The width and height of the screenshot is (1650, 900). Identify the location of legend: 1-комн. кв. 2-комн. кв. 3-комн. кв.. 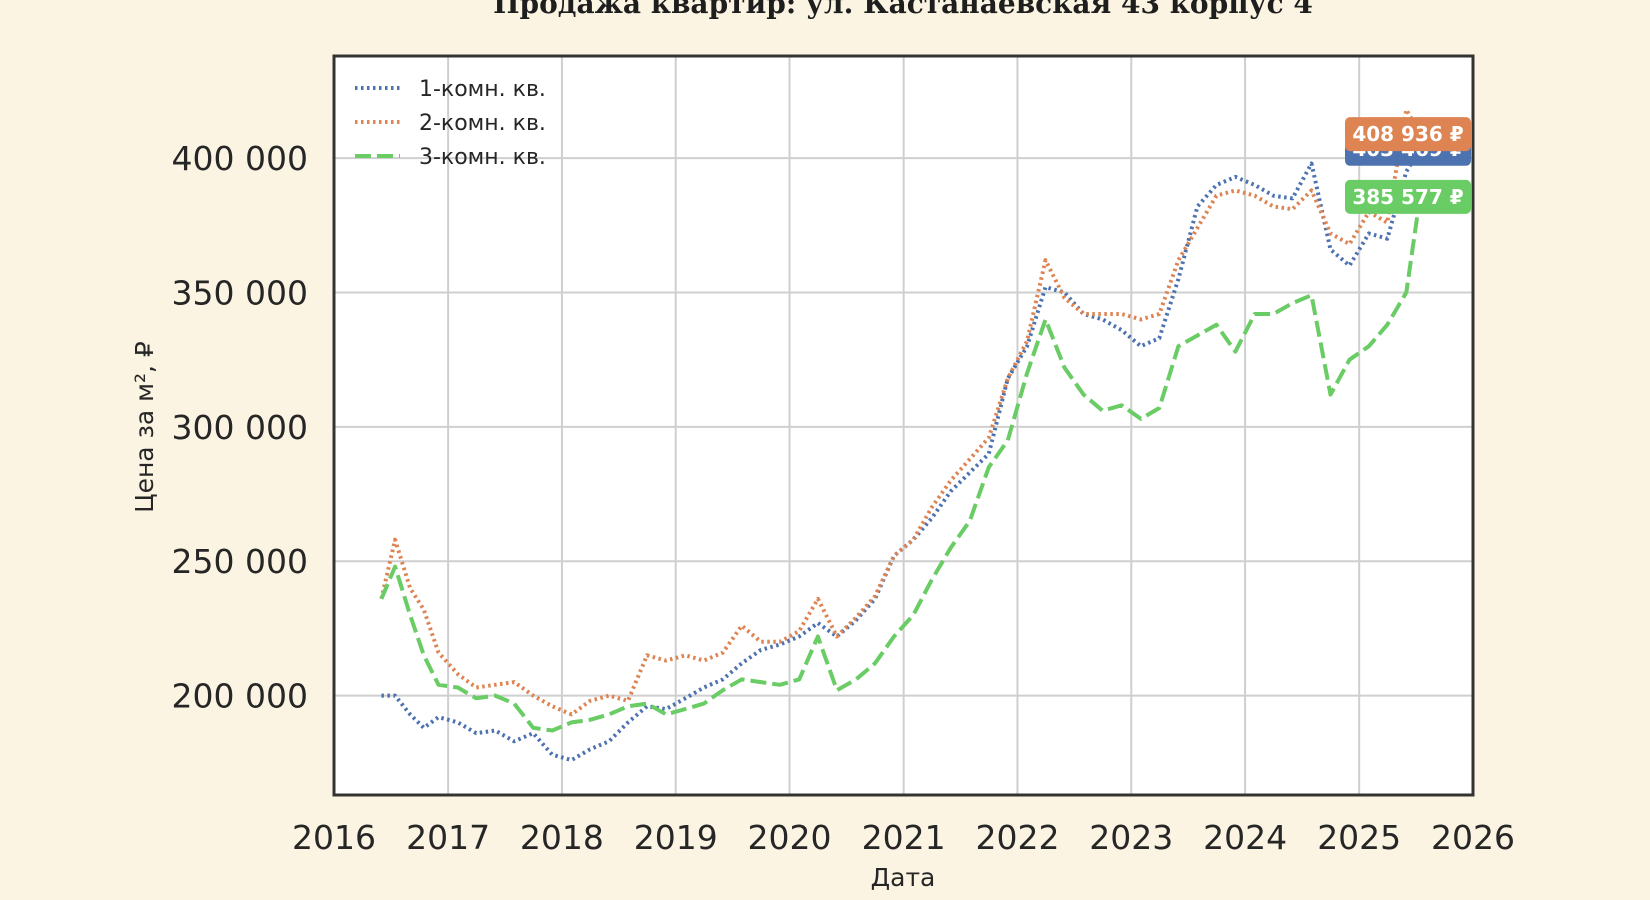
(450, 123).